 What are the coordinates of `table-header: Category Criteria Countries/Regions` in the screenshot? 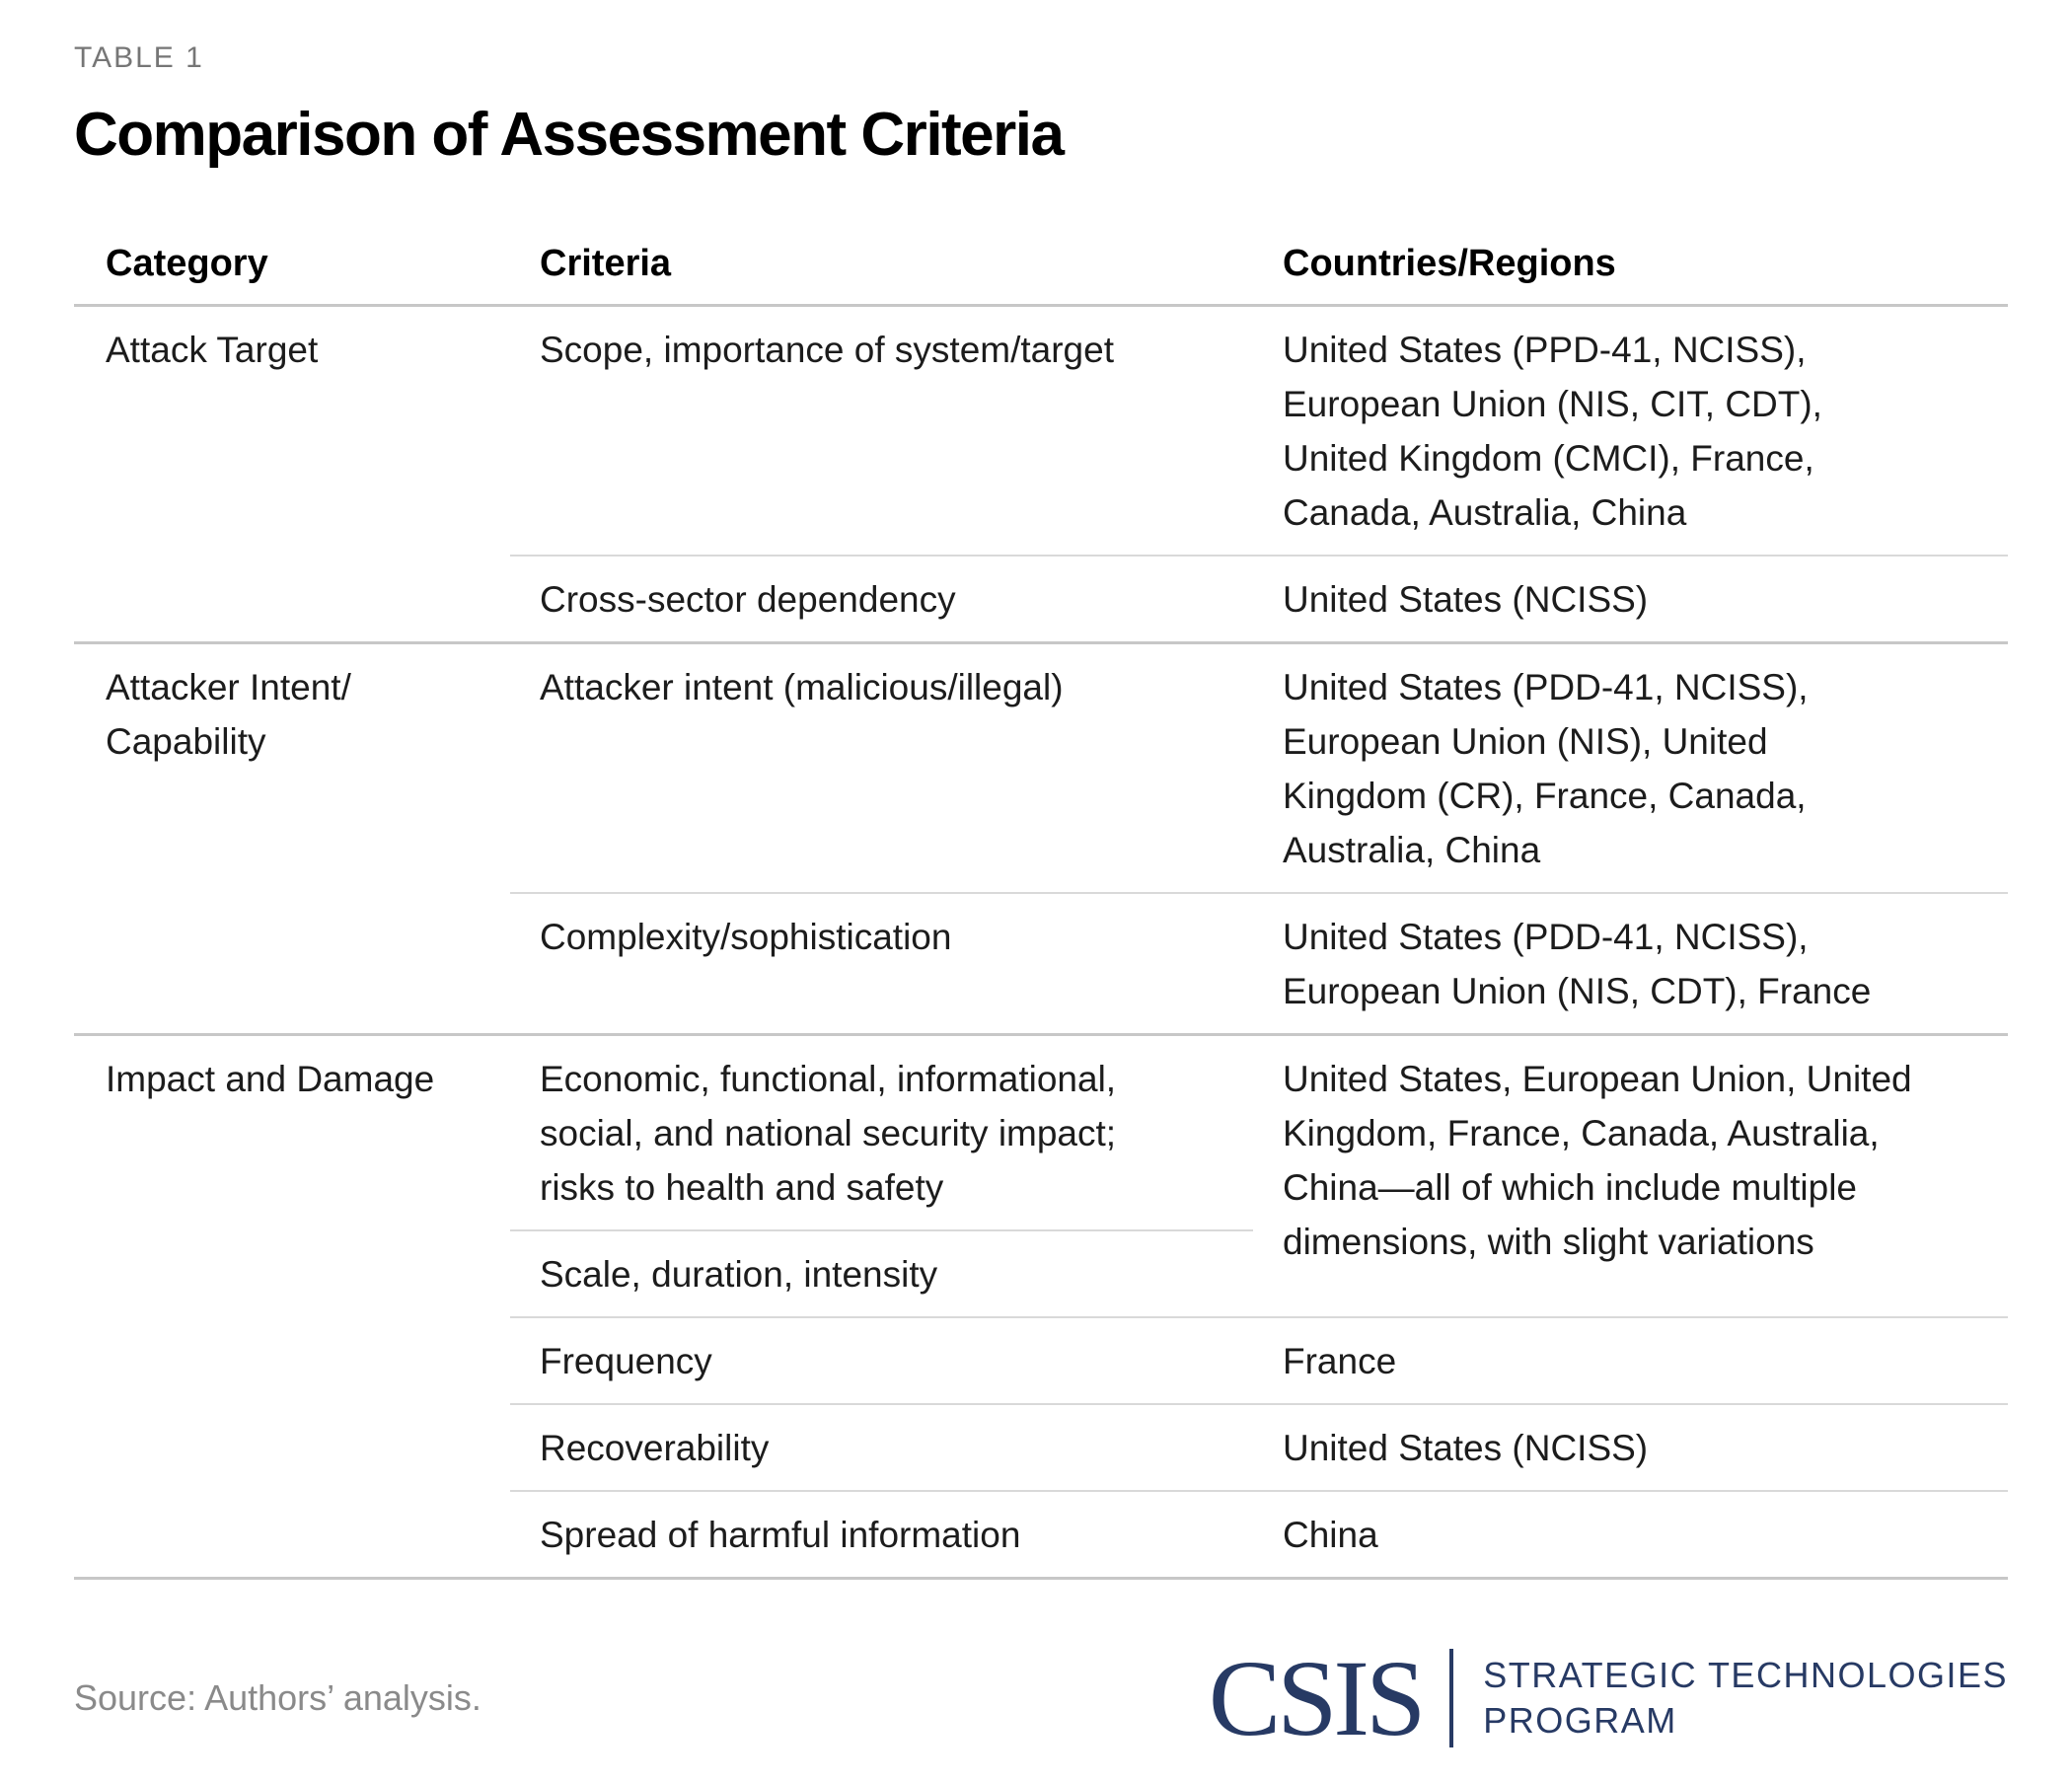 It's located at (1041, 267).